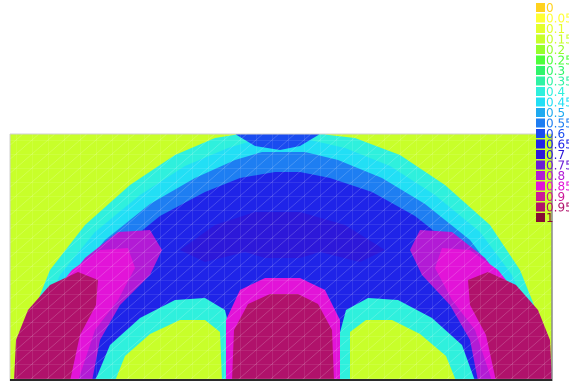 The height and width of the screenshot is (381, 569). I want to click on legend-label: 0.5, so click(555, 113).